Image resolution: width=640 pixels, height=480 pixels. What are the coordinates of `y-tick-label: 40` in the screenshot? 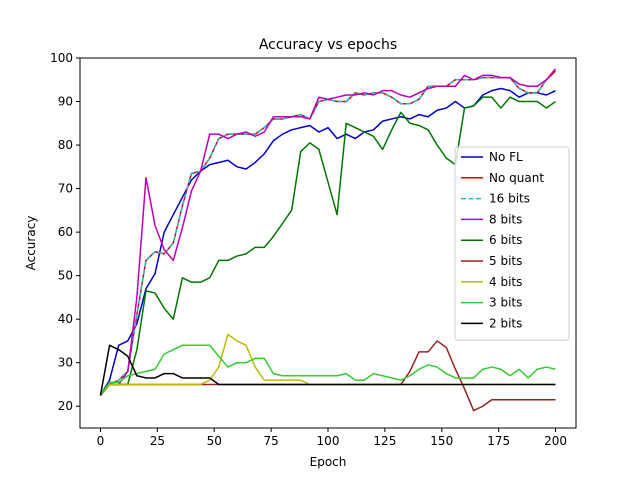 It's located at (65, 319).